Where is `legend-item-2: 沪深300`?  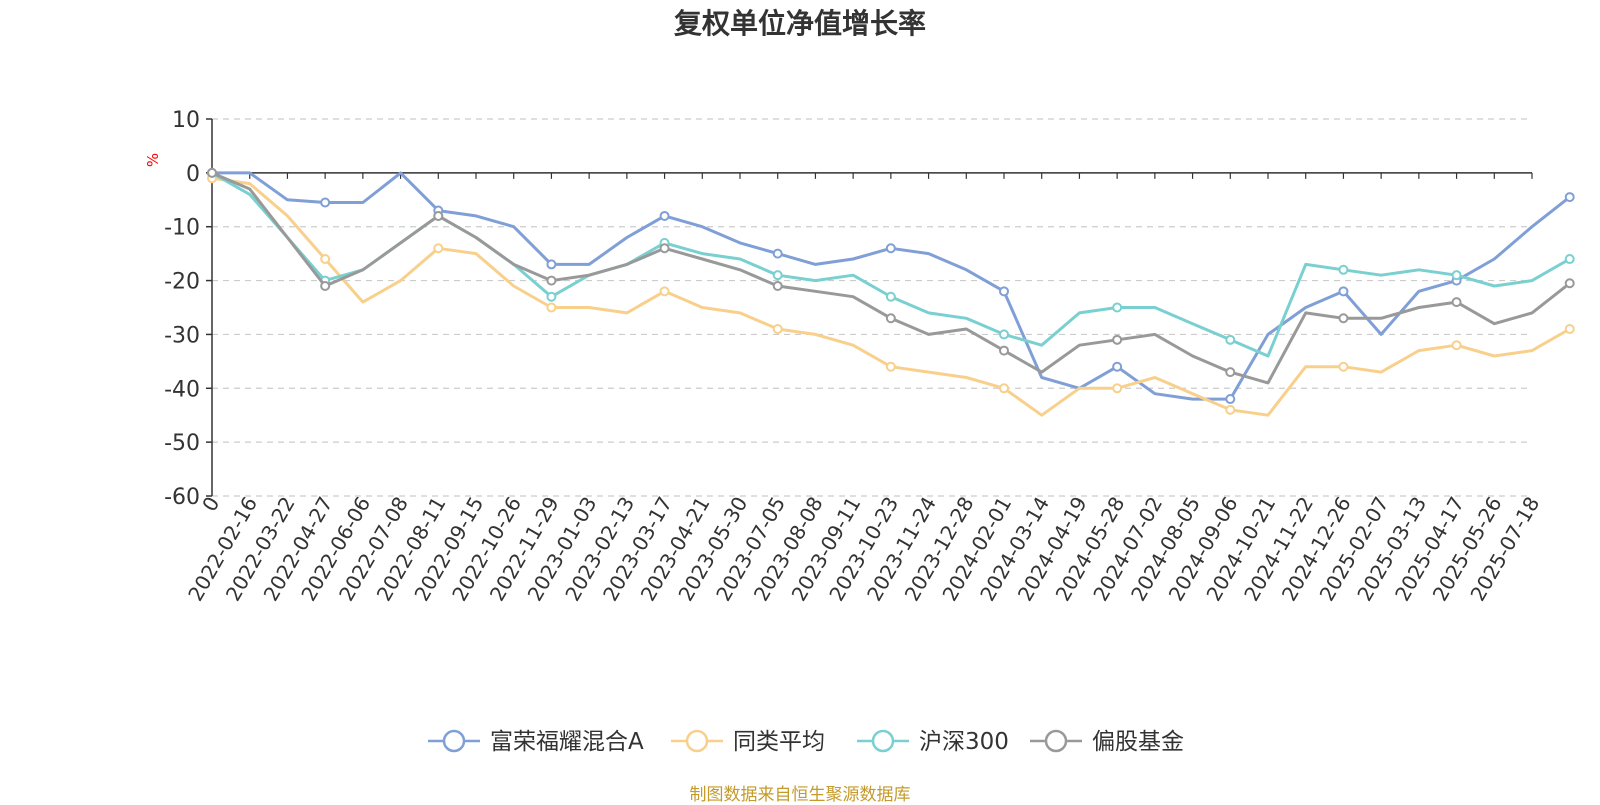 legend-item-2: 沪深300 is located at coordinates (933, 742).